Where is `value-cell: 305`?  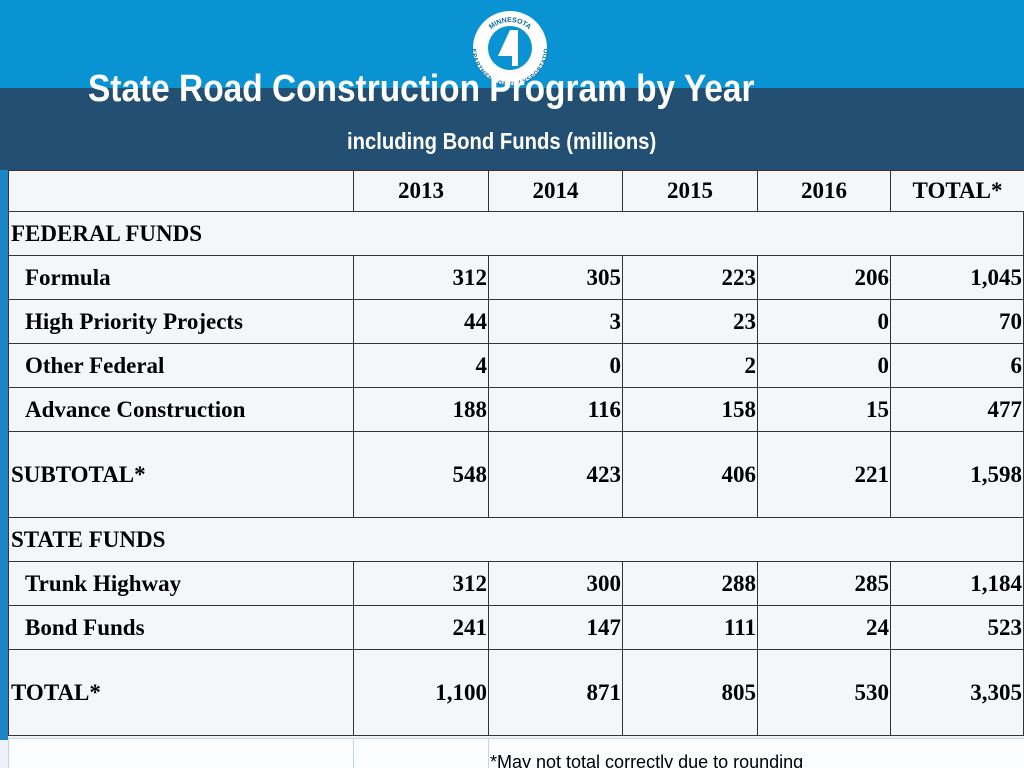
value-cell: 305 is located at coordinates (555, 277).